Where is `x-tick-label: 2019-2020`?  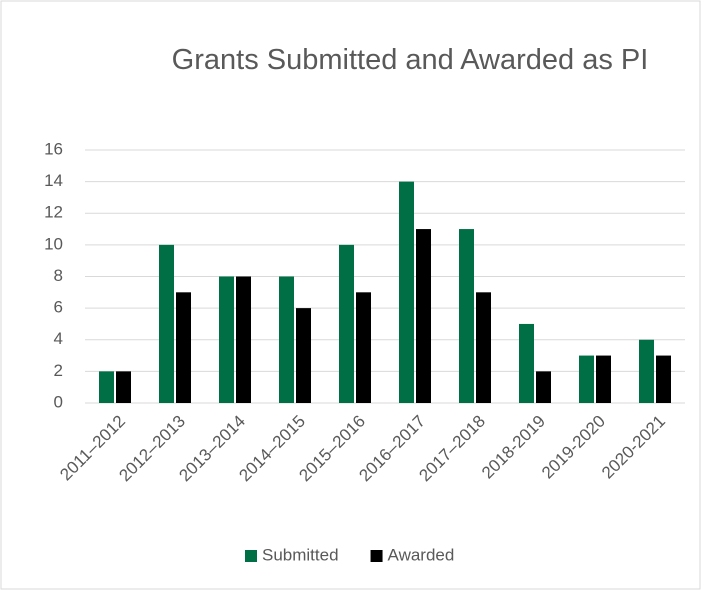
x-tick-label: 2019-2020 is located at coordinates (573, 447).